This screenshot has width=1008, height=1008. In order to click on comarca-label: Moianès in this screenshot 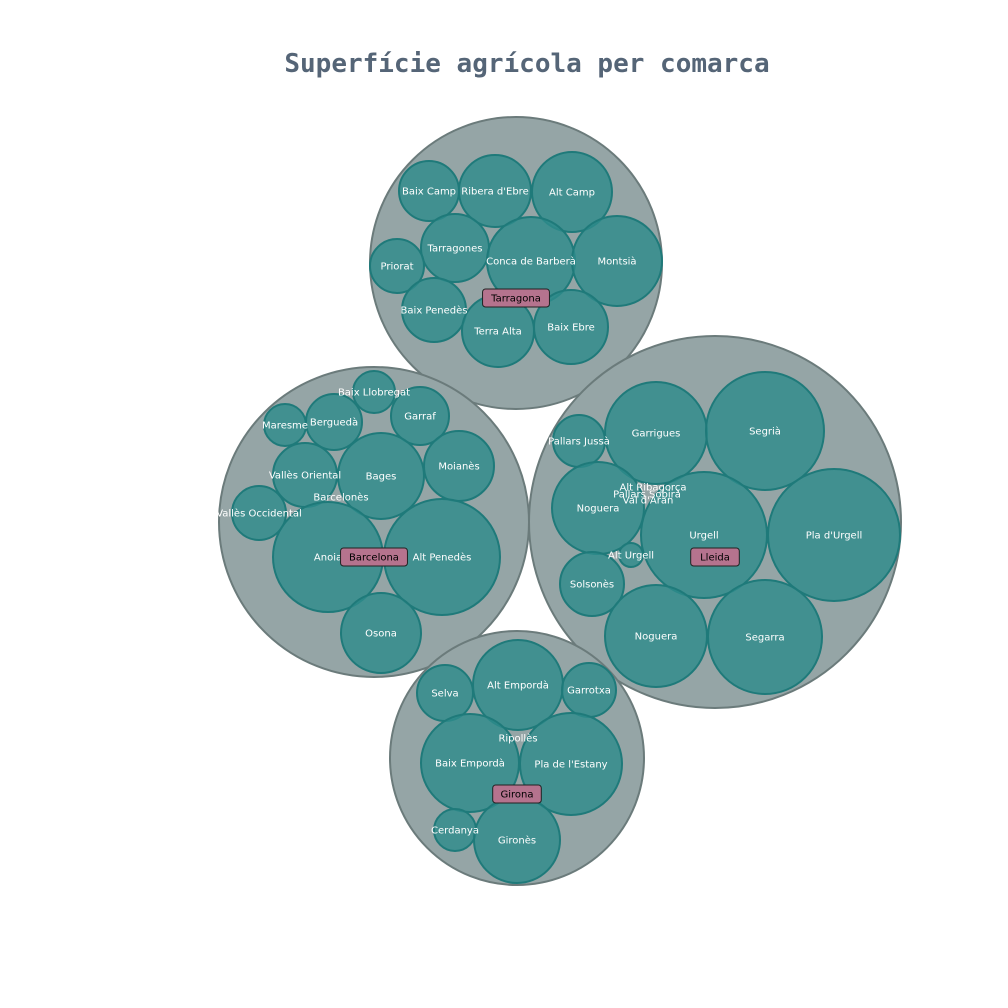, I will do `click(458, 467)`.